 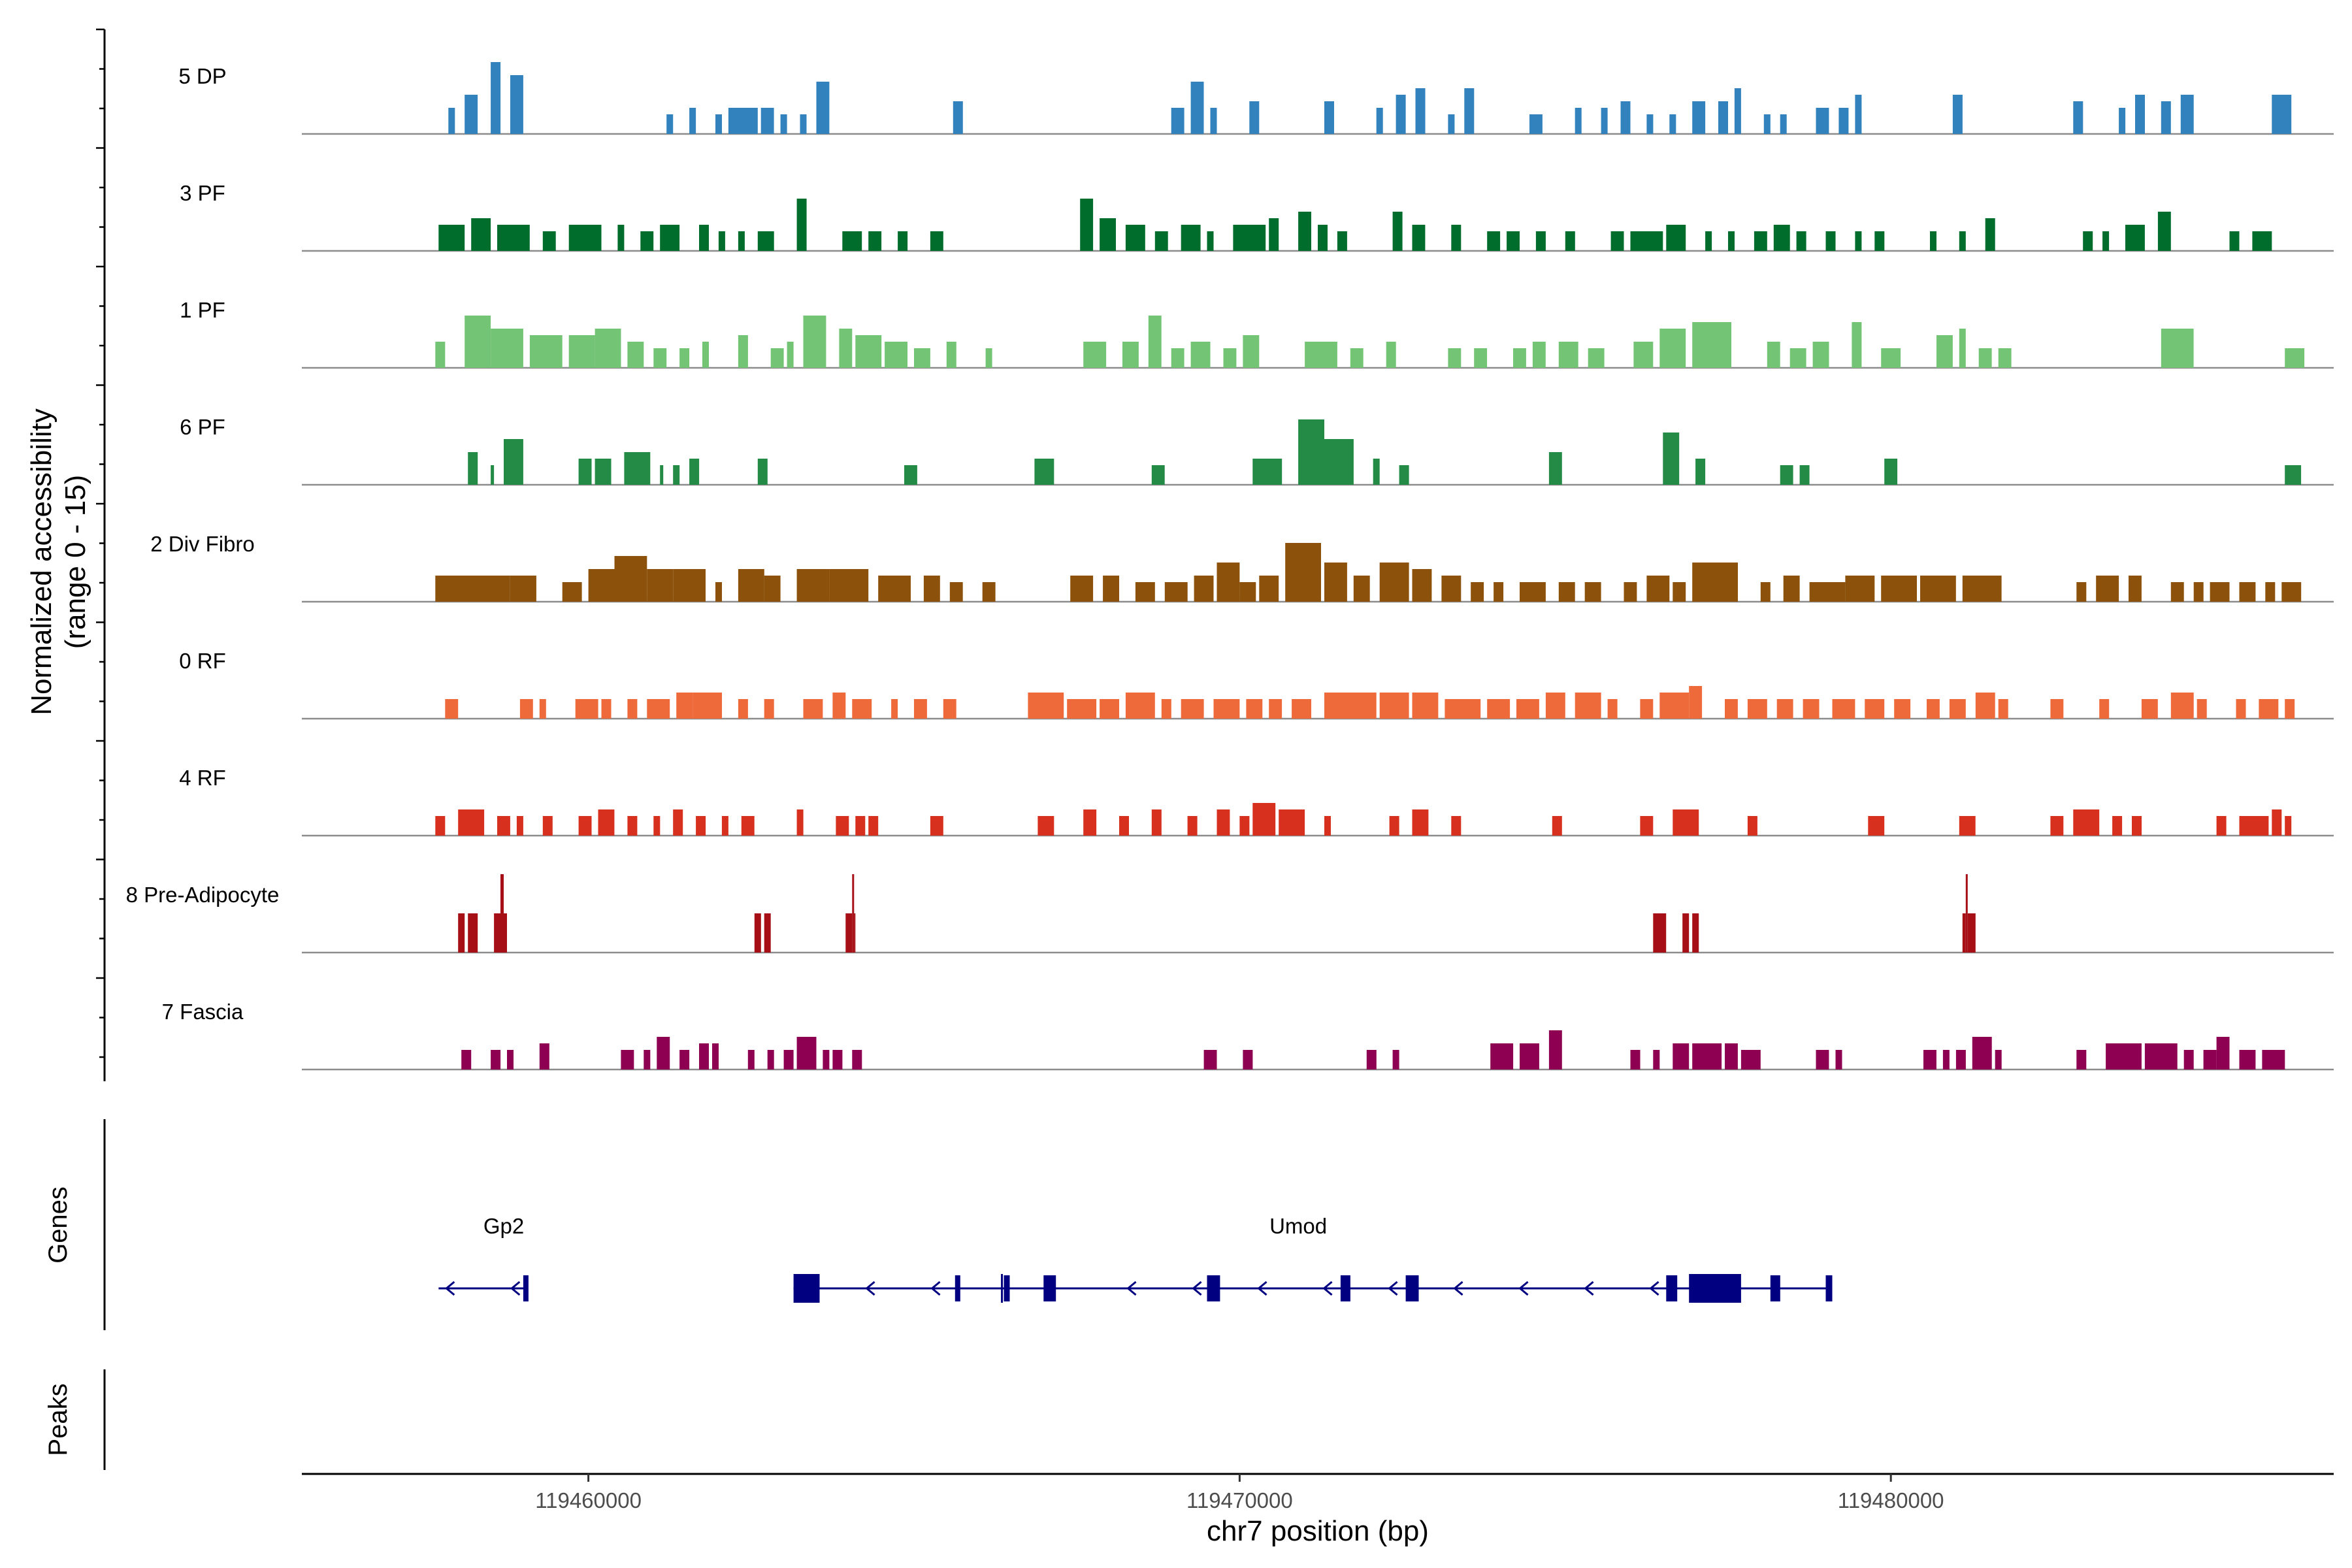 What do you see at coordinates (483, 1257) in the screenshot?
I see `gene-gp2: Gp2` at bounding box center [483, 1257].